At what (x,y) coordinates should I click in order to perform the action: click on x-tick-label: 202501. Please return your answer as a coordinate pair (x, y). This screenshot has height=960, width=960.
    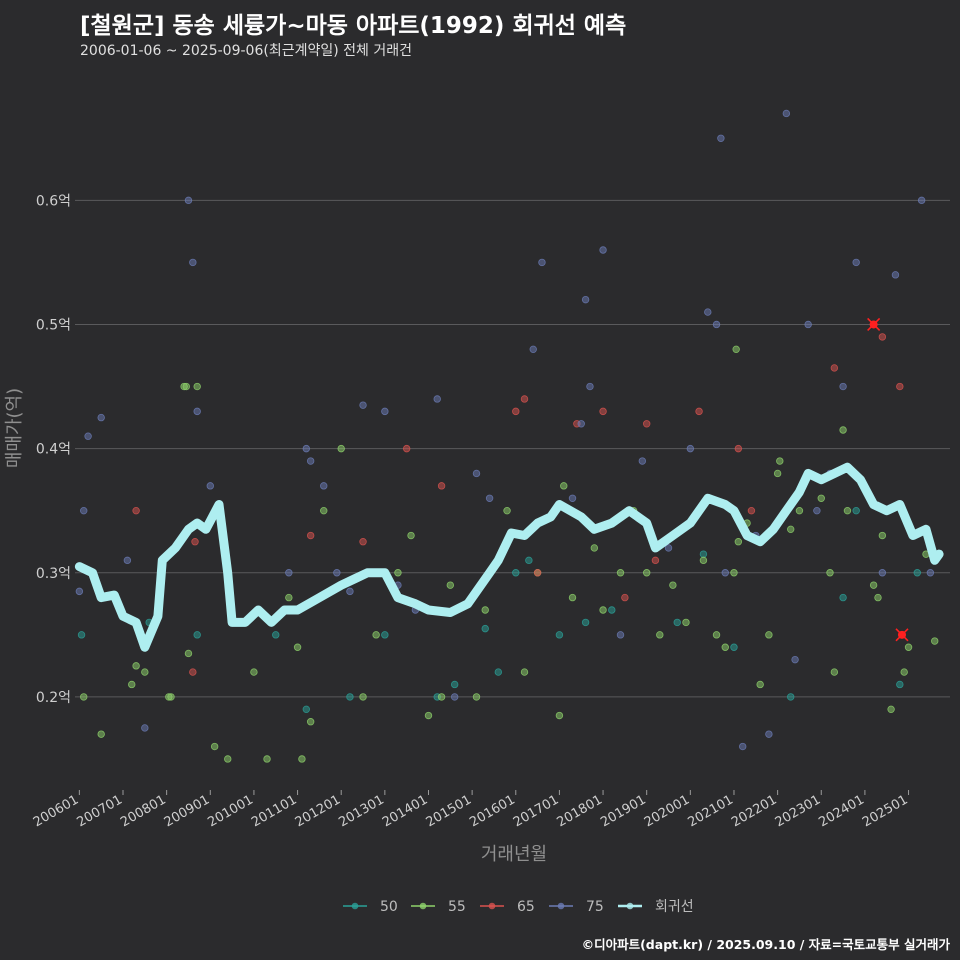
    Looking at the image, I should click on (885, 811).